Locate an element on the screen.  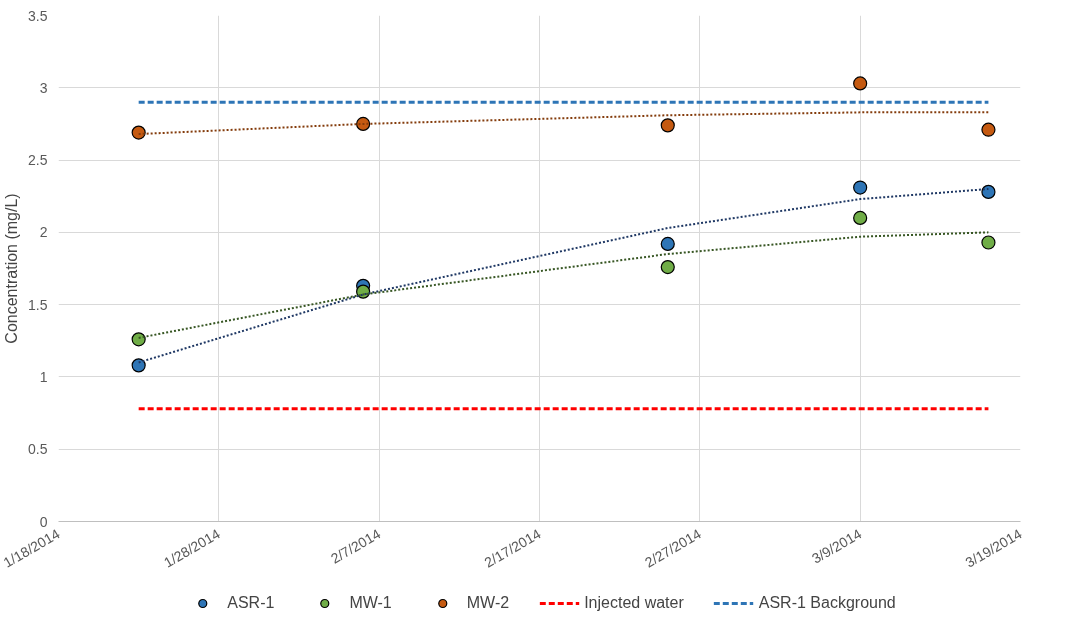
y-tick-label: 1.5 is located at coordinates (38, 304).